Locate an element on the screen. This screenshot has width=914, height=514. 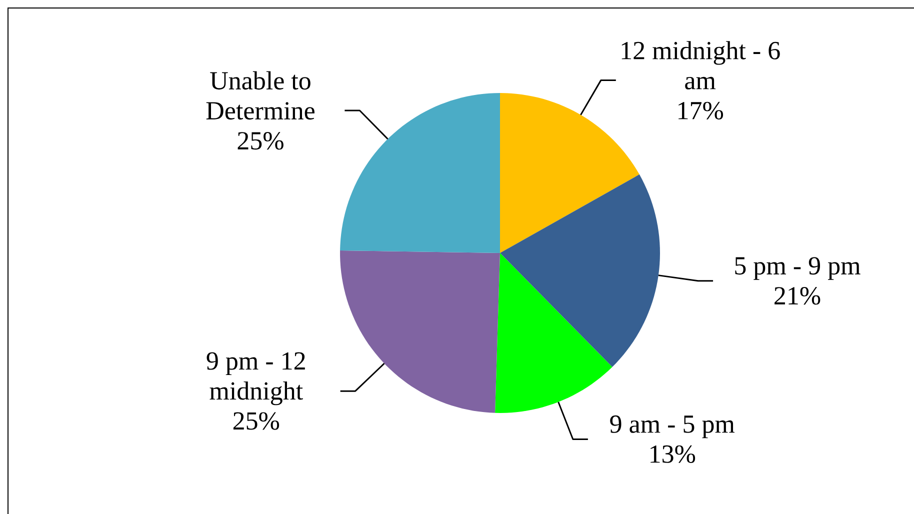
data-label: 17% is located at coordinates (701, 111).